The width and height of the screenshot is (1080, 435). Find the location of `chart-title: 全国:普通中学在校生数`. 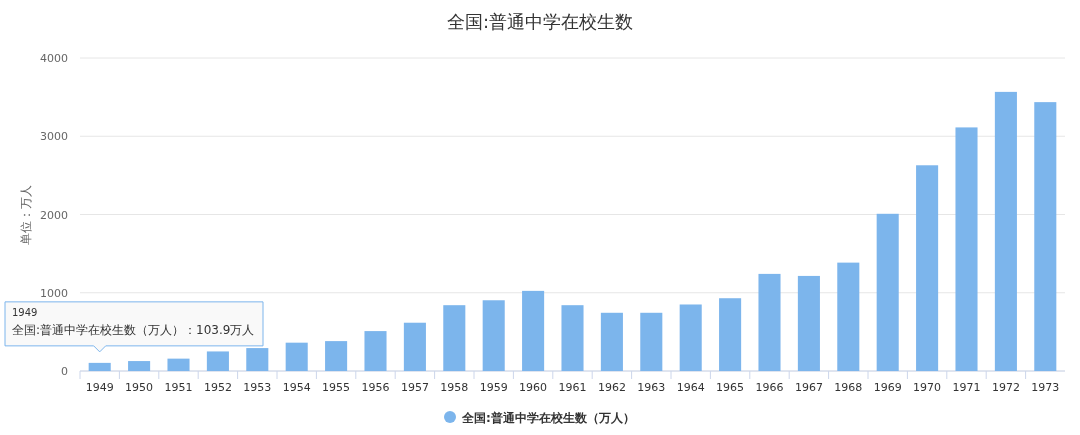

chart-title: 全国:普通中学在校生数 is located at coordinates (540, 21).